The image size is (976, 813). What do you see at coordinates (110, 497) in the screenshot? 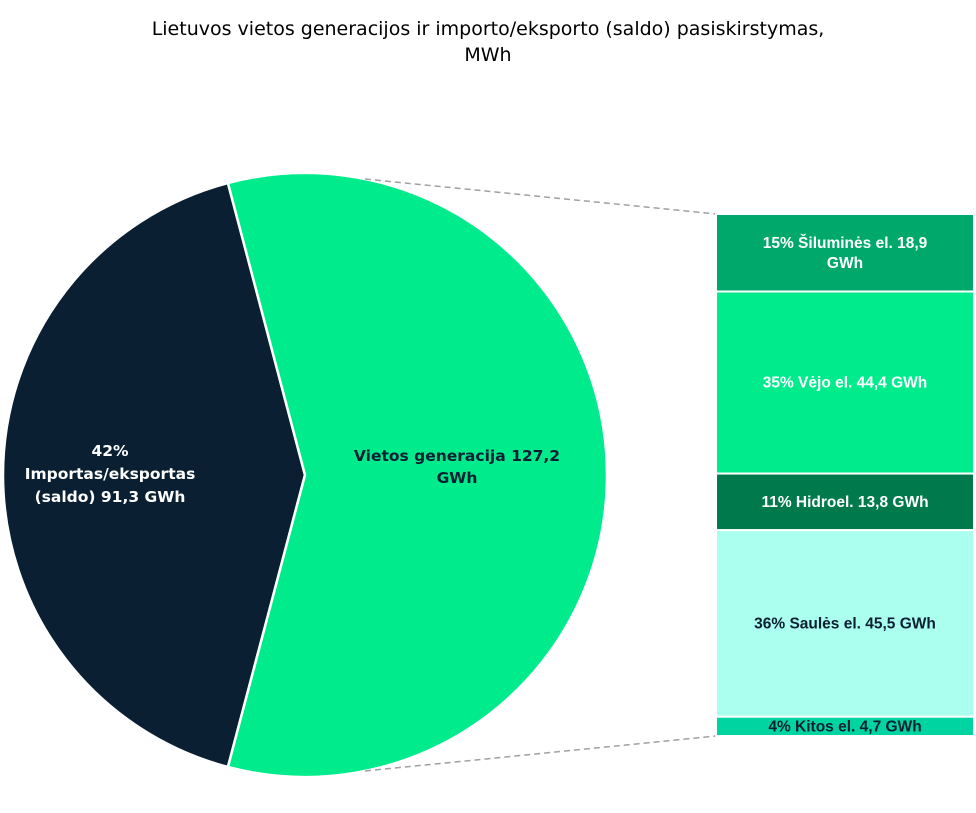
I see `pie-label-importas-eksportas-line-2: (saldo) 91,3 GWh` at bounding box center [110, 497].